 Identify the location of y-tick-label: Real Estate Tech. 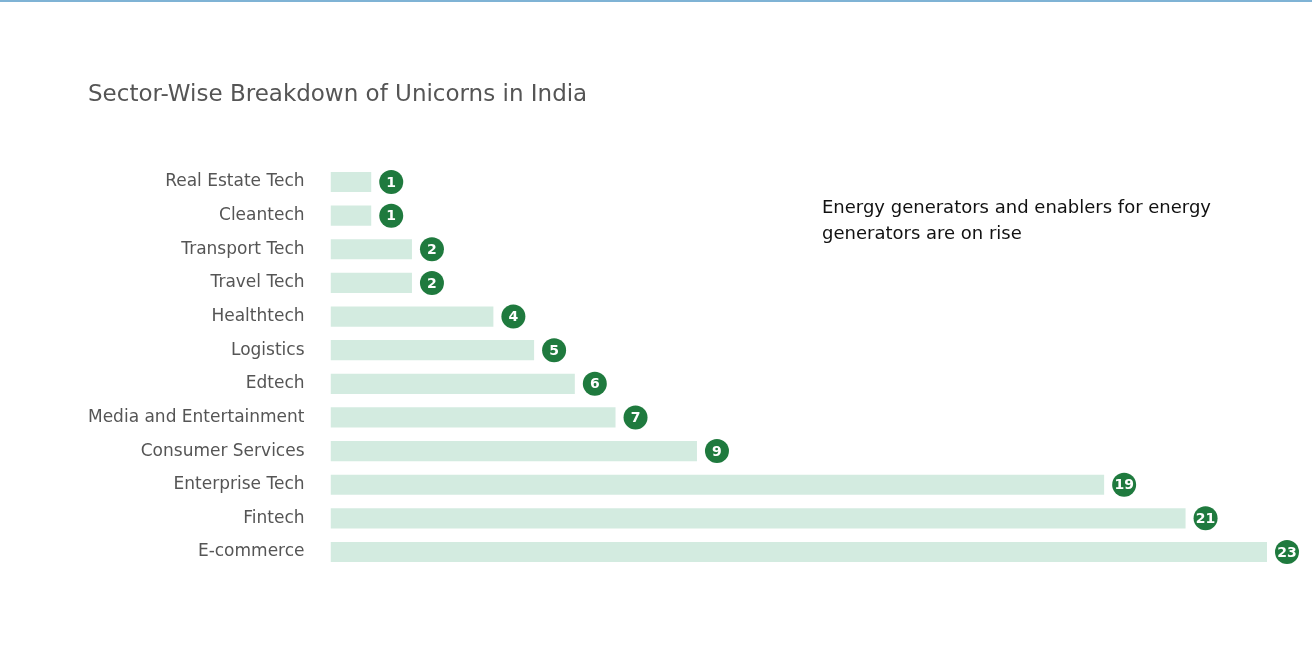
(235, 180).